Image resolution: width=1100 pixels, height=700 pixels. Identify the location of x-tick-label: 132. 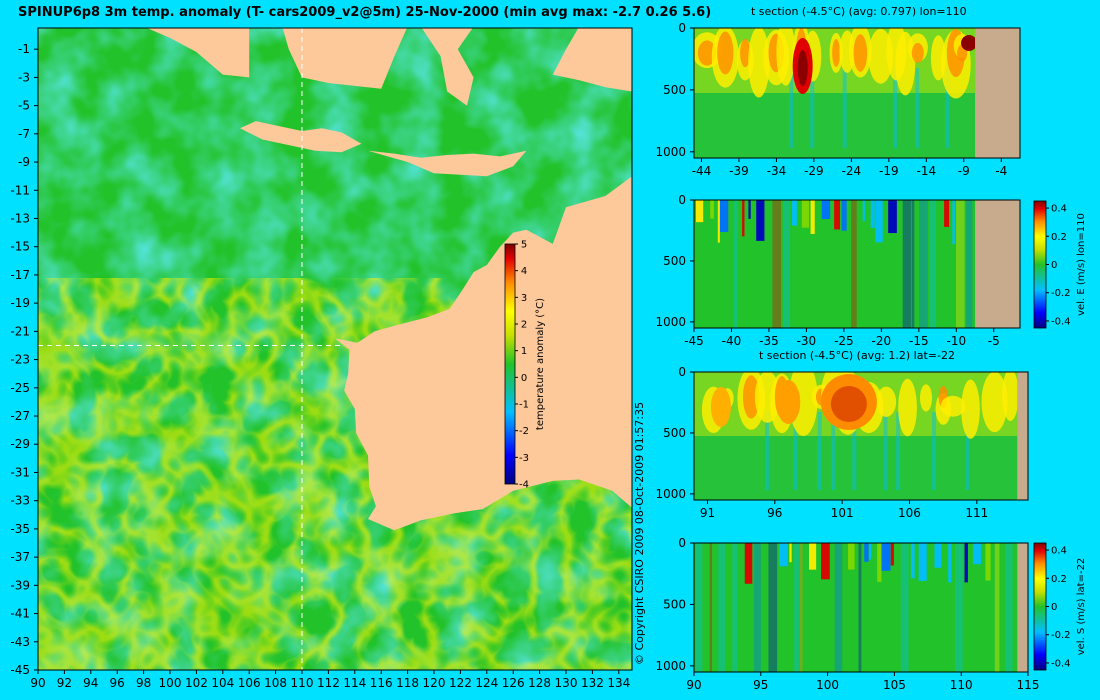
(592, 683).